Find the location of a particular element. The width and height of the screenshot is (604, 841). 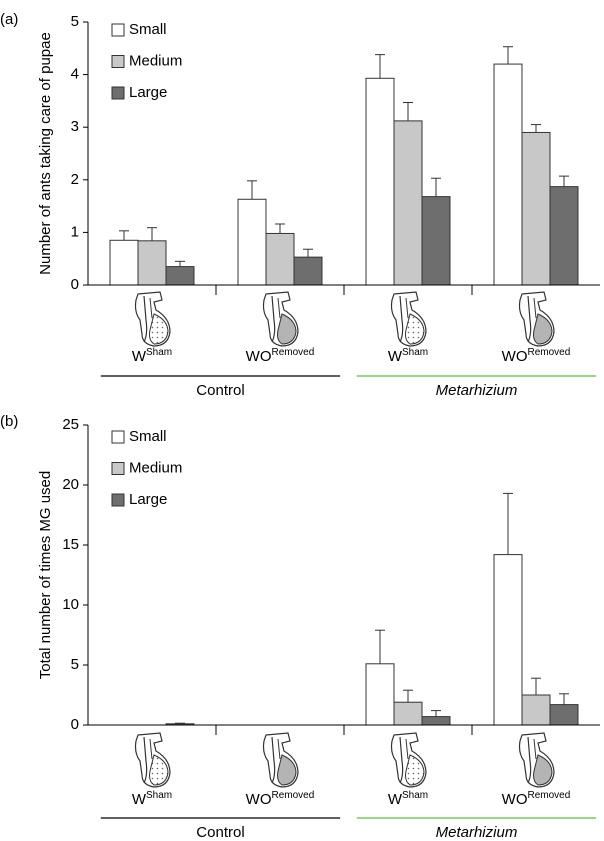

y-tick-label: 10 is located at coordinates (70, 604).